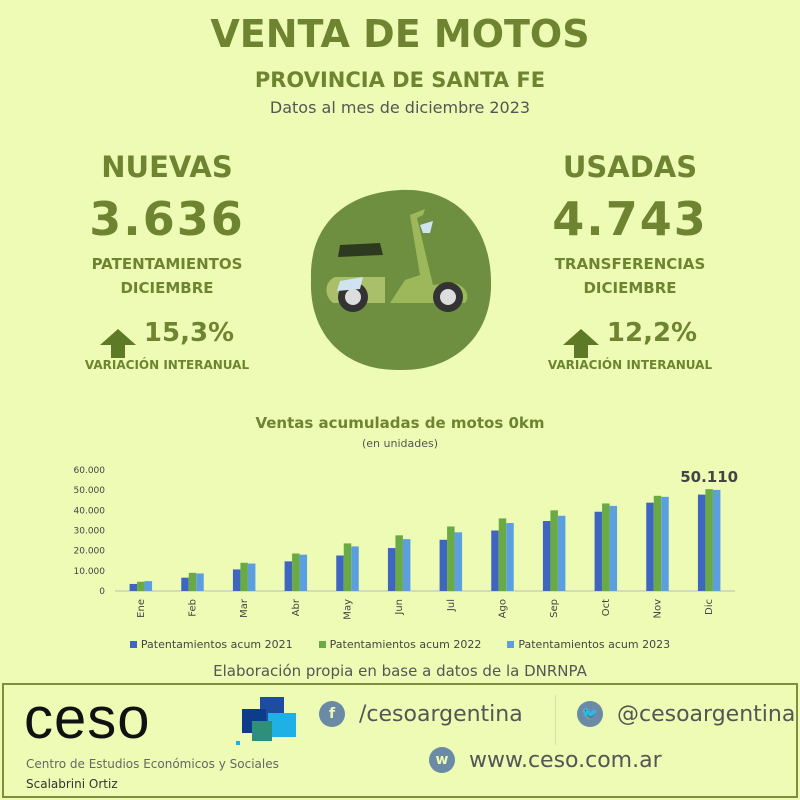 This screenshot has height=800, width=800. Describe the element at coordinates (90, 532) in the screenshot. I see `y-tick-label: 30.000` at that location.